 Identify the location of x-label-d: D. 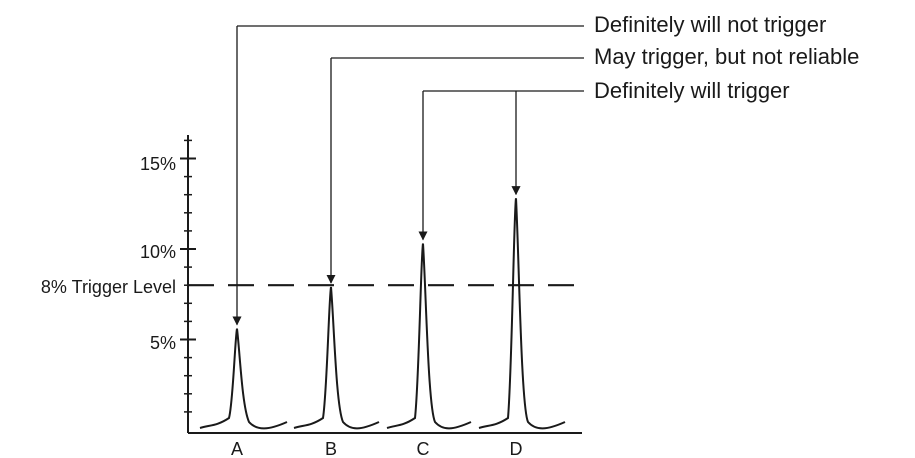
(516, 448).